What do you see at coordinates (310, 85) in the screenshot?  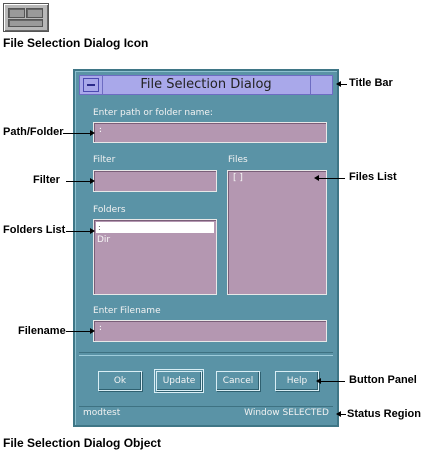 I see `title-bar-corner-left` at bounding box center [310, 85].